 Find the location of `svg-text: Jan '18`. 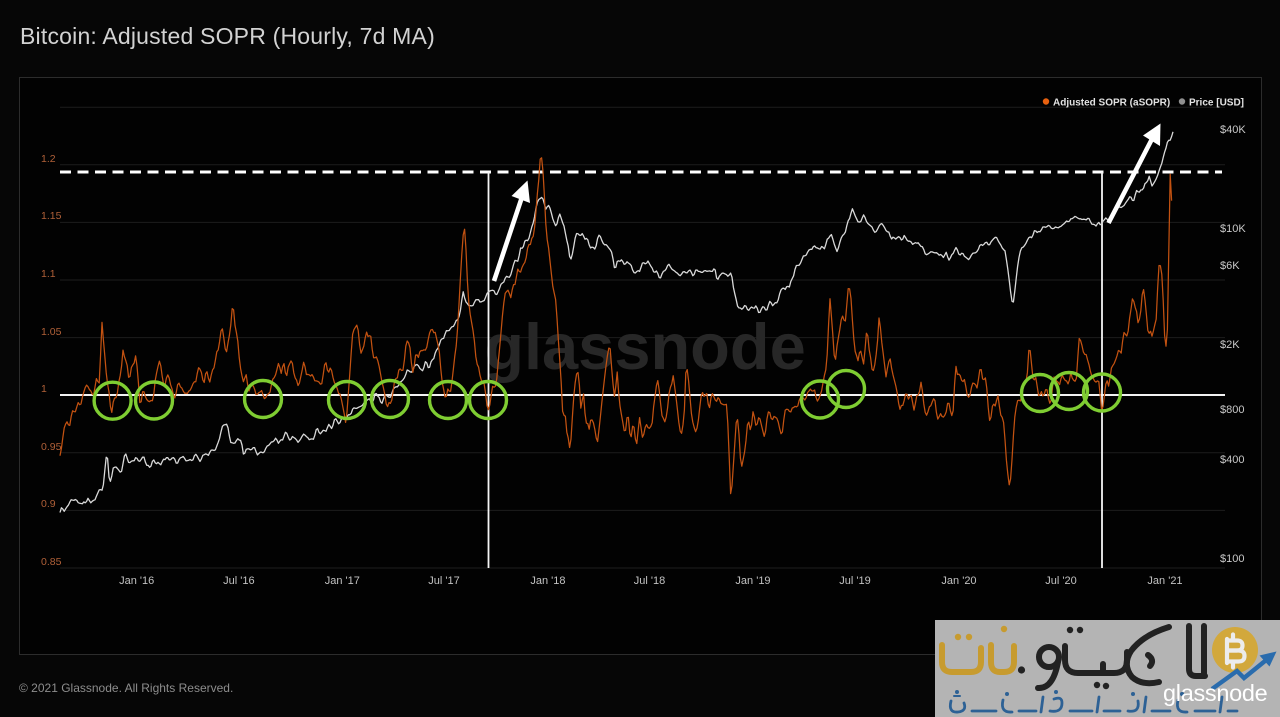

svg-text: Jan '18 is located at coordinates (547, 581).